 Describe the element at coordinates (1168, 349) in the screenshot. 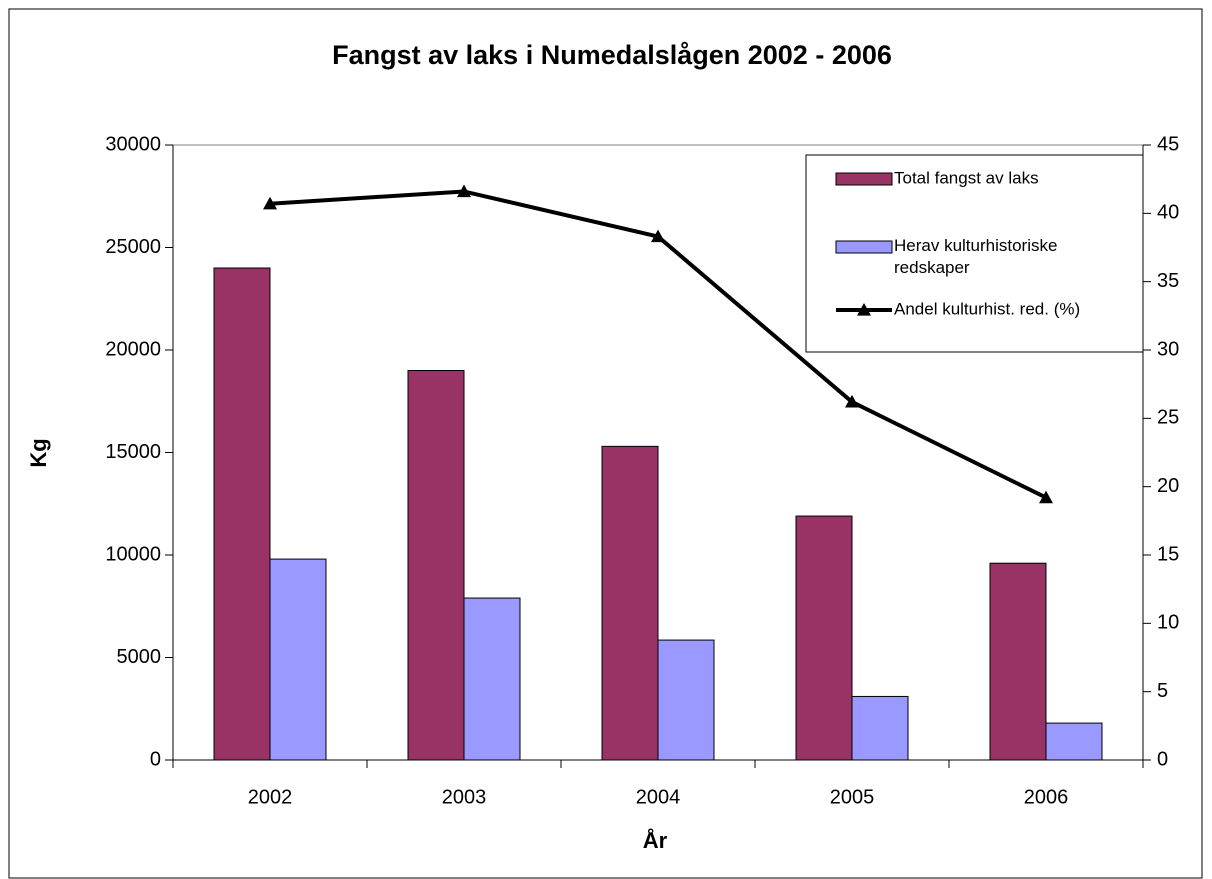

I see `y2-tick-label: 30` at that location.